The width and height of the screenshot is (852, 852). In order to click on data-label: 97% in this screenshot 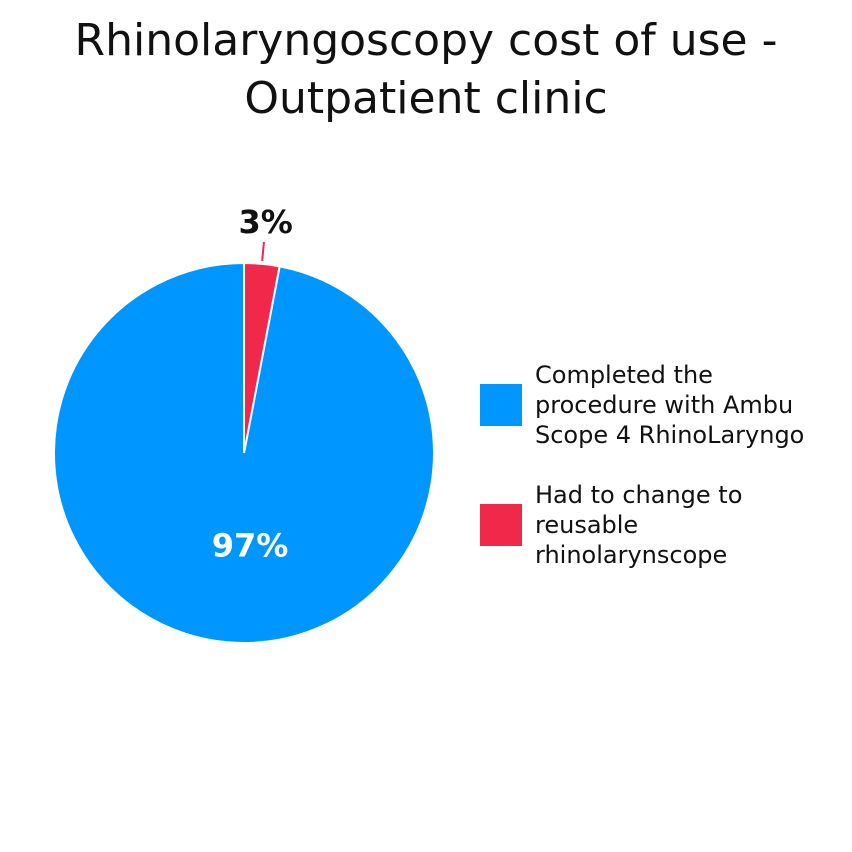, I will do `click(250, 546)`.